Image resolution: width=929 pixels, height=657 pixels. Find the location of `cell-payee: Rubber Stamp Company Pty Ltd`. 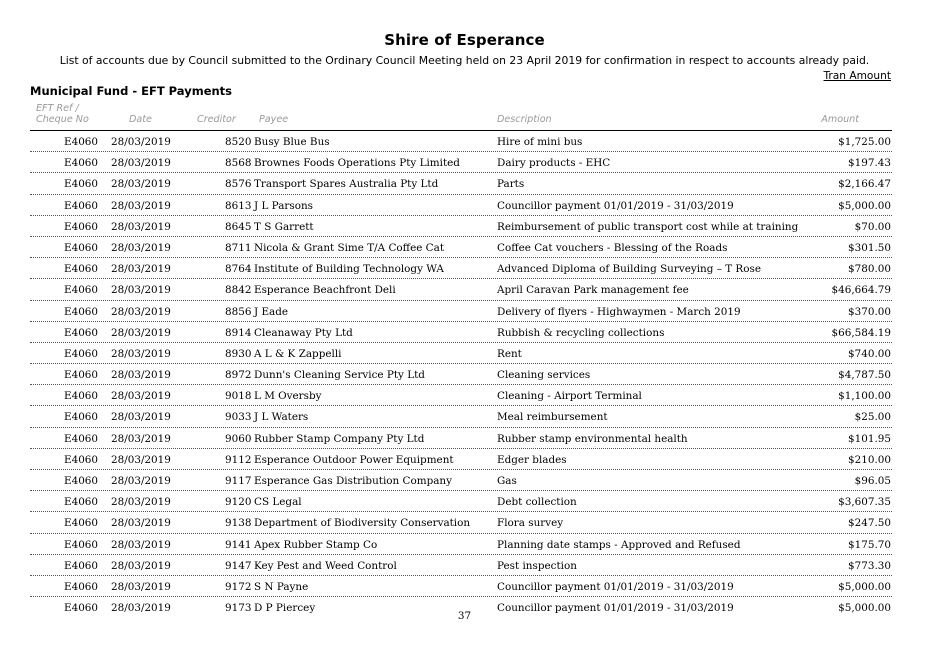

cell-payee: Rubber Stamp Company Pty Ltd is located at coordinates (339, 438).